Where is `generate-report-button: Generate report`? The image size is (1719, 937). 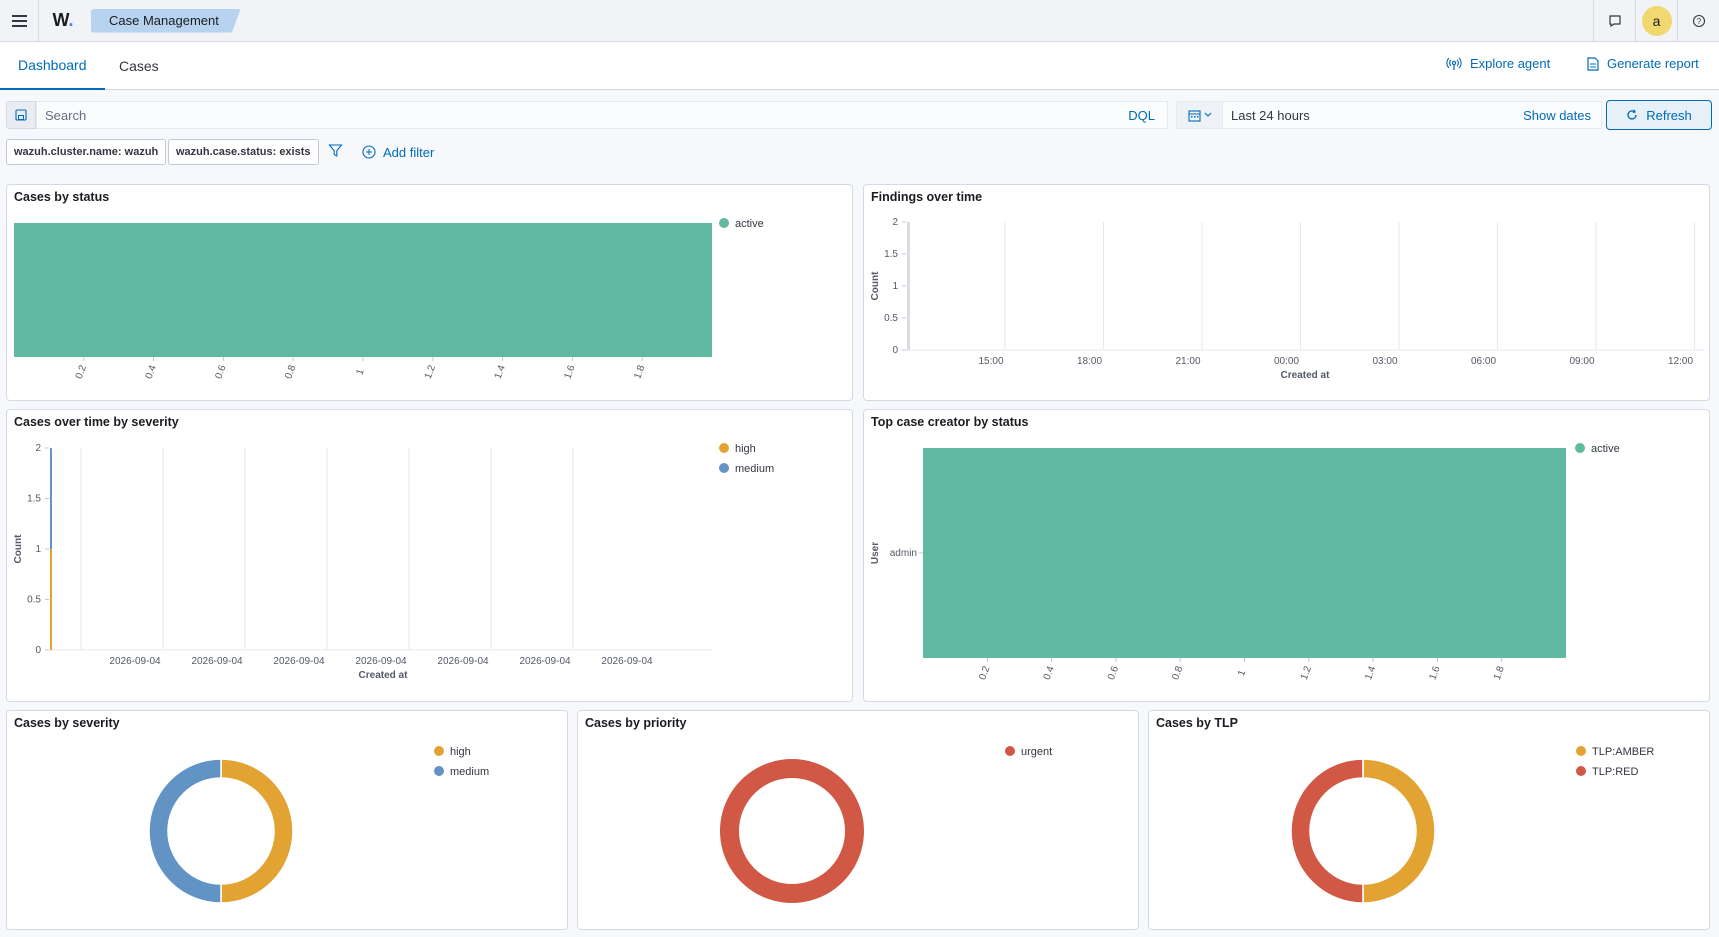
generate-report-button: Generate report is located at coordinates (1643, 63).